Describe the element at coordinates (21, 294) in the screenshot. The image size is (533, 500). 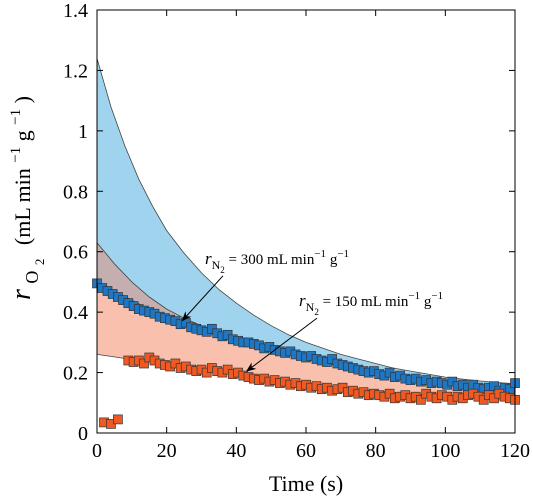
I see `y-title-r: r` at that location.